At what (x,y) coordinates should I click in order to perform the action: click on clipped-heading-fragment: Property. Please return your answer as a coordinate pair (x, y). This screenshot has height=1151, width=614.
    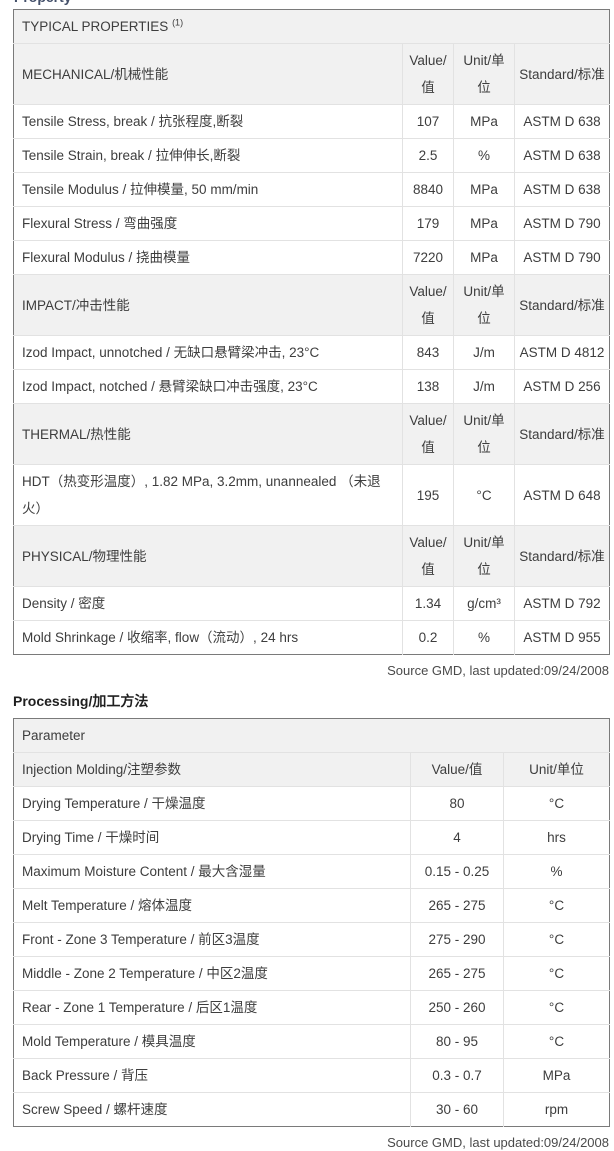
    Looking at the image, I should click on (307, 4).